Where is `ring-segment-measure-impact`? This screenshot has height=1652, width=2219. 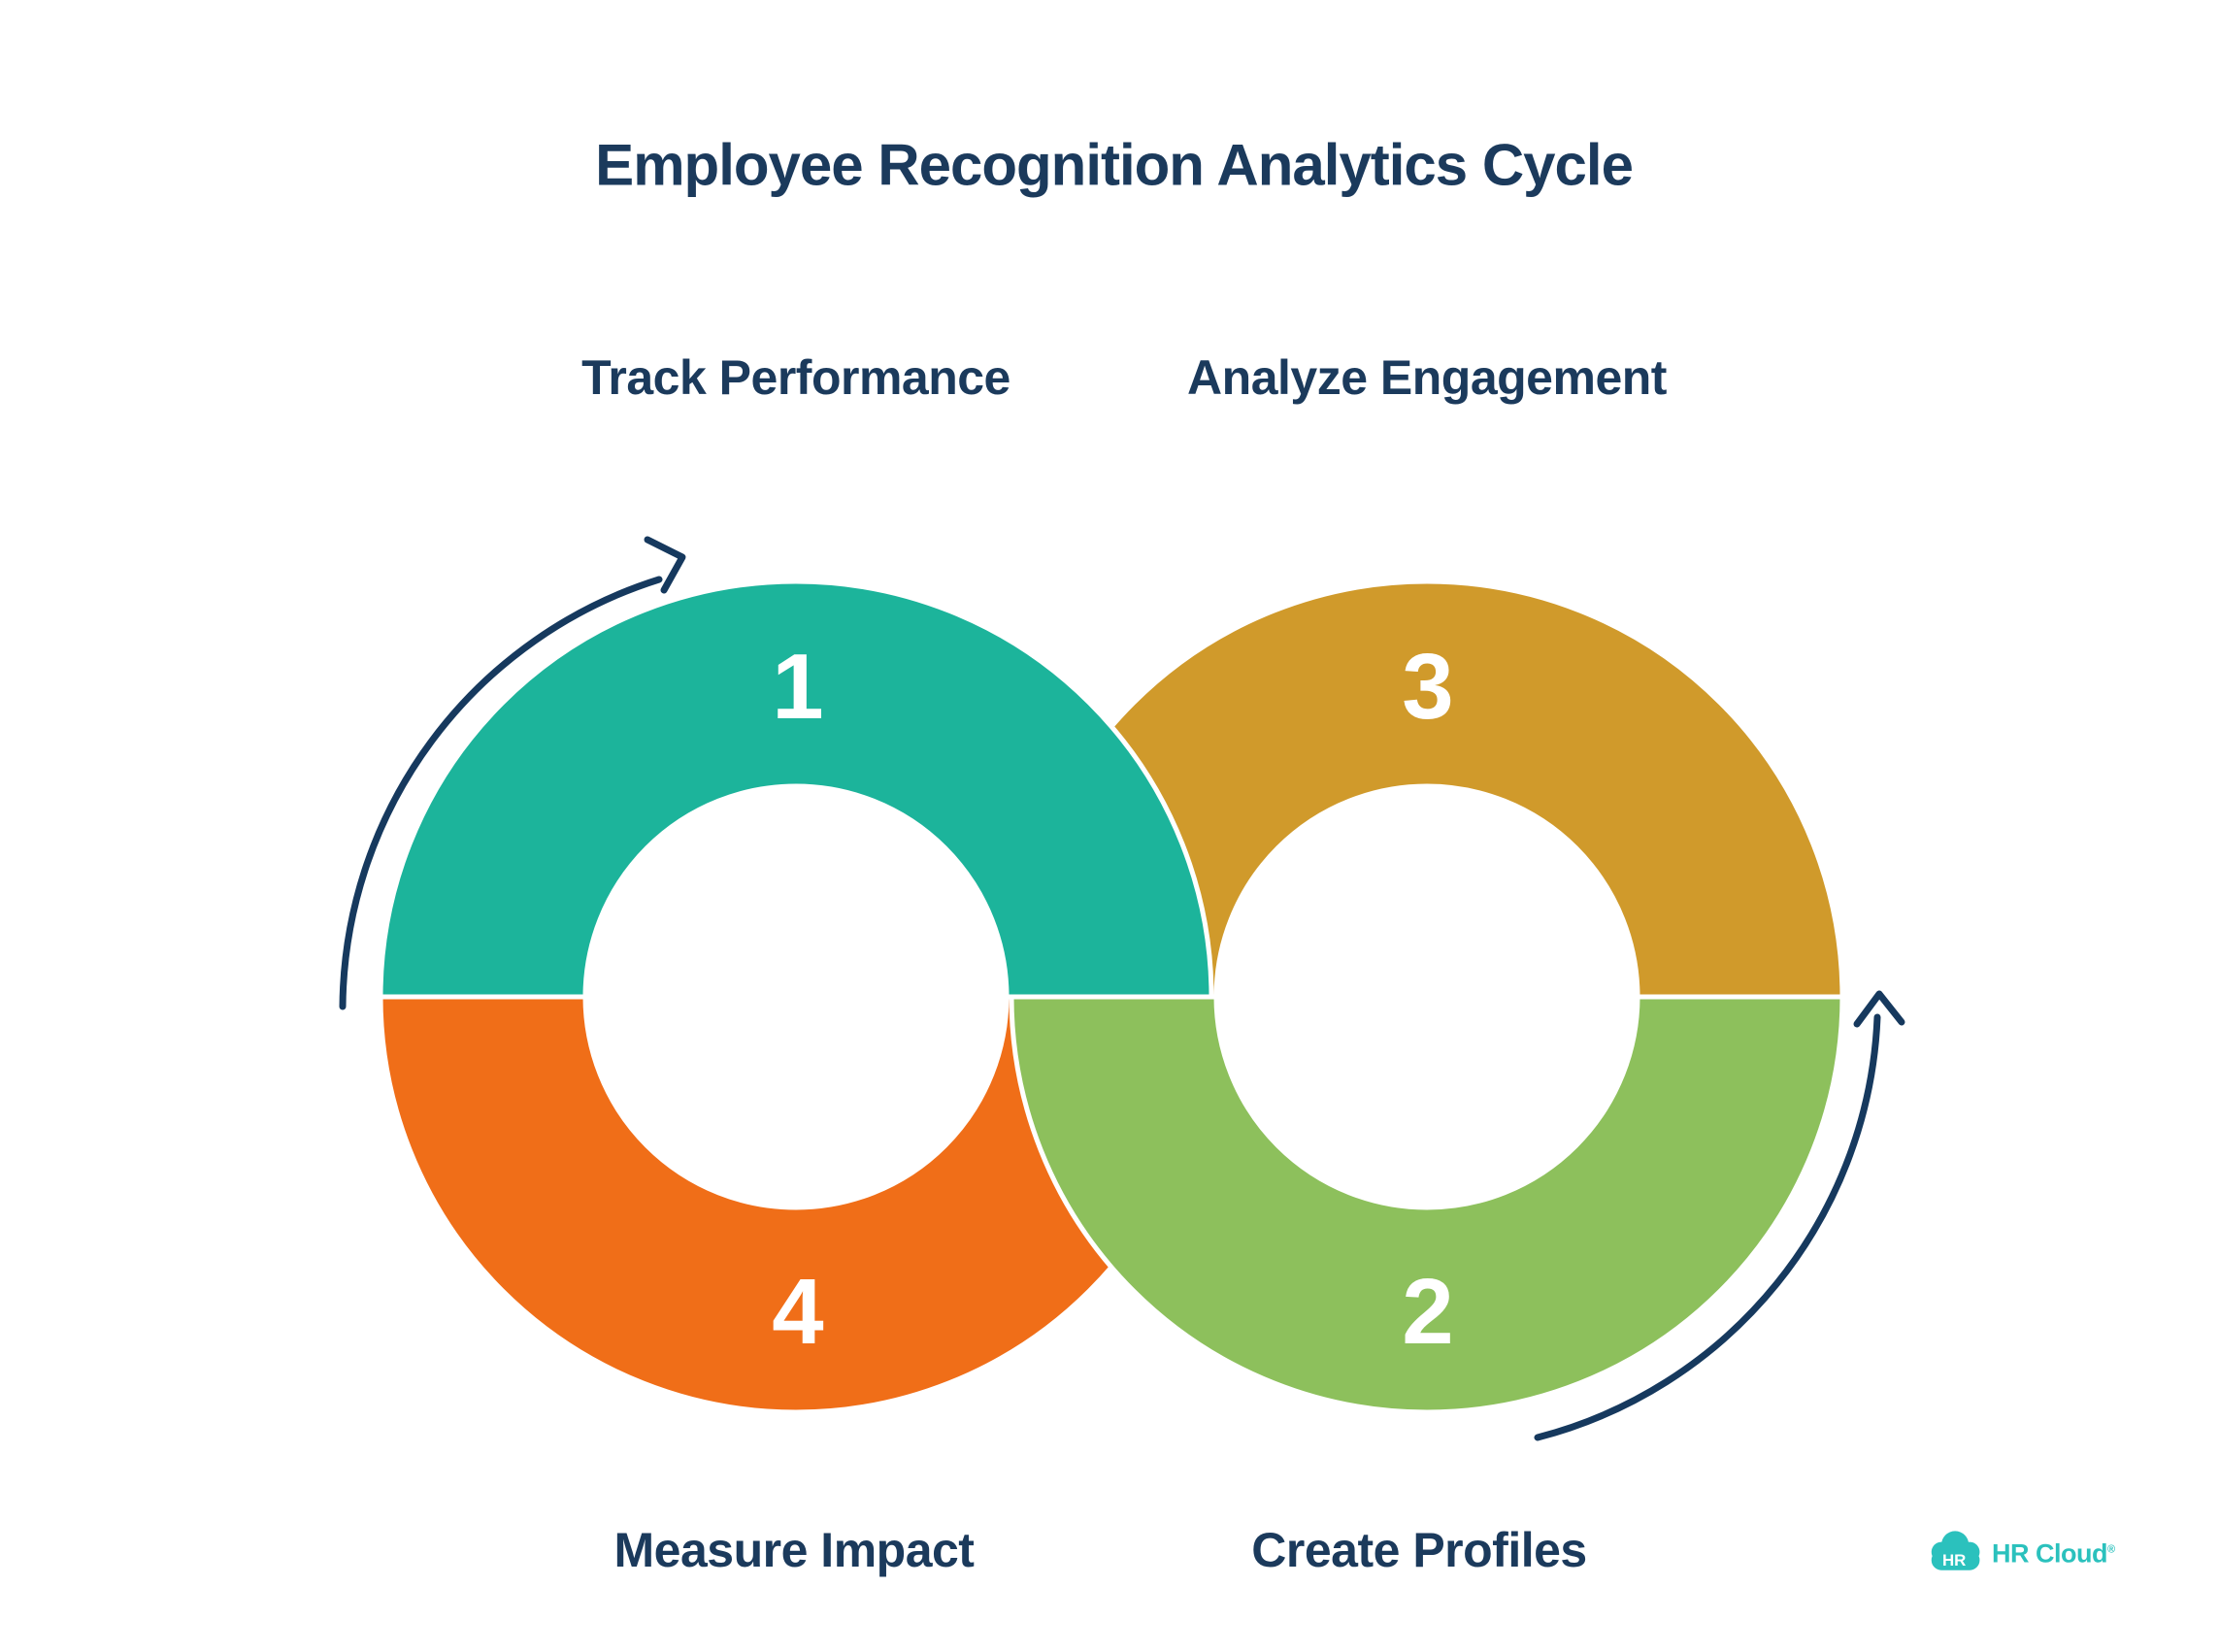 ring-segment-measure-impact is located at coordinates (796, 1204).